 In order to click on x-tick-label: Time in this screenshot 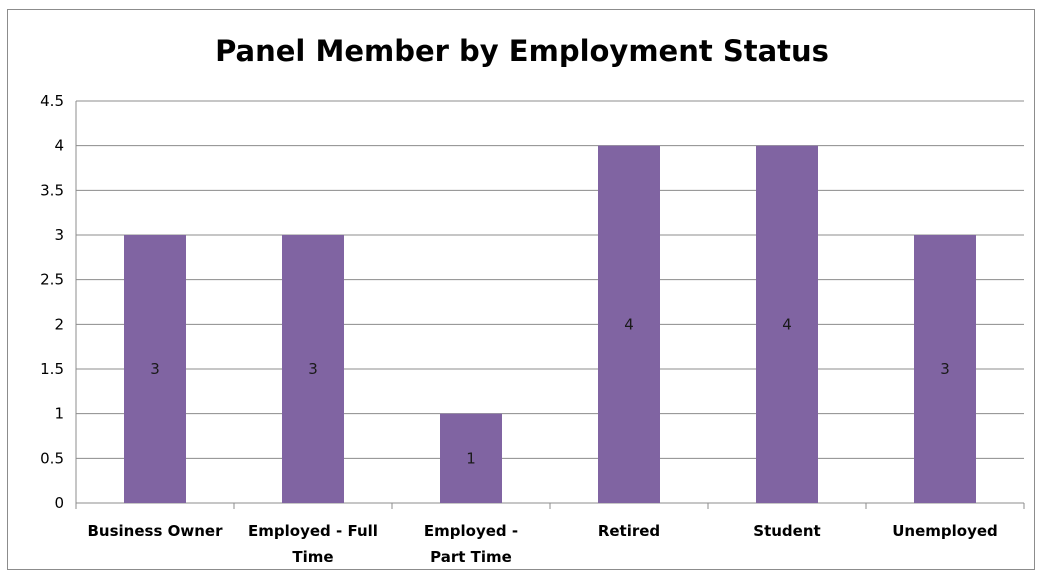, I will do `click(312, 557)`.